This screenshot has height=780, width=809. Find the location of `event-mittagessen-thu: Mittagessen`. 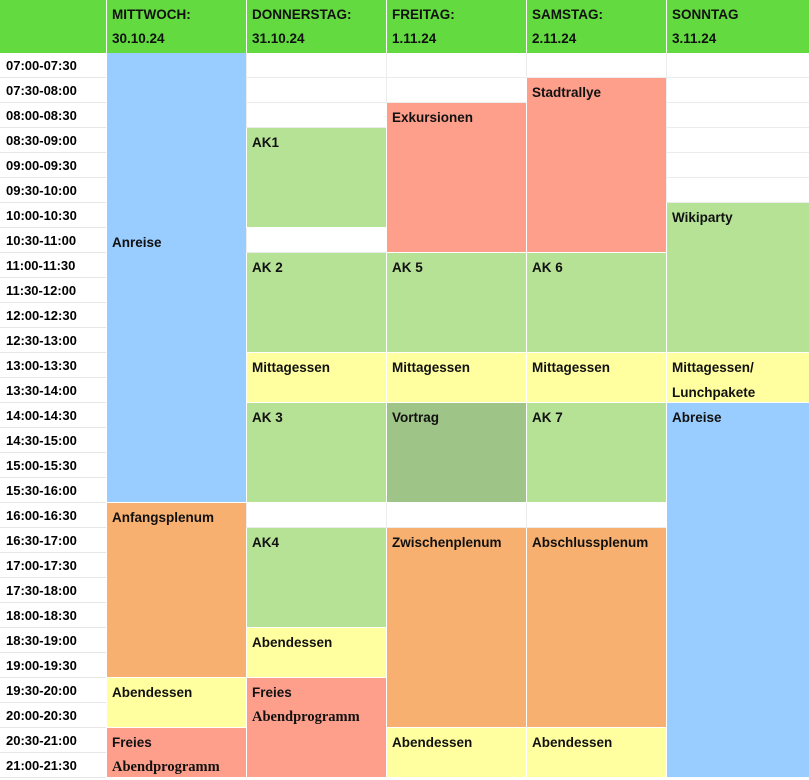

event-mittagessen-thu: Mittagessen is located at coordinates (316, 378).